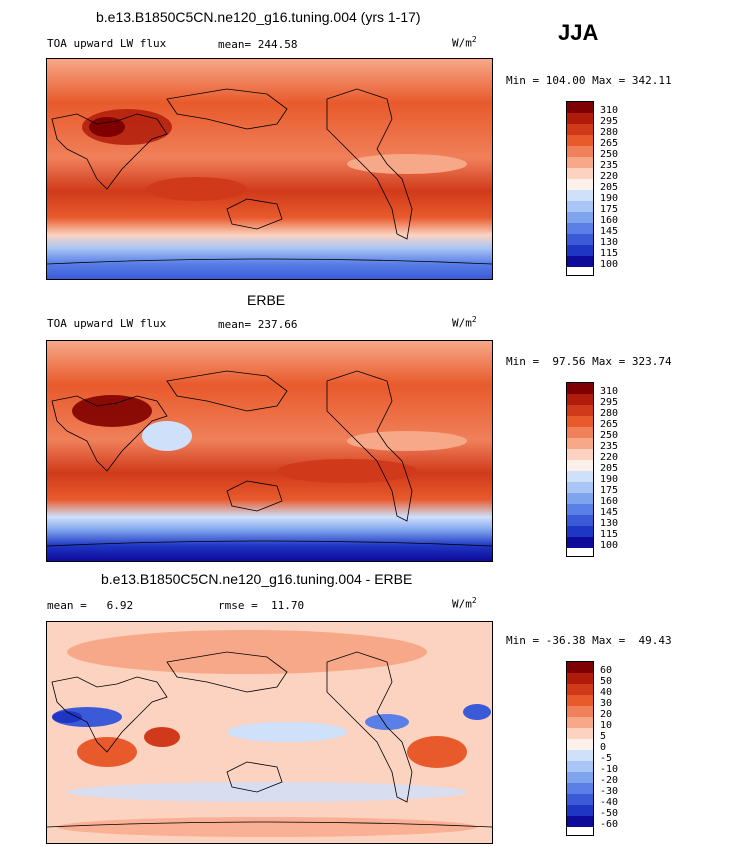  I want to click on colorbar-label: -60, so click(609, 824).